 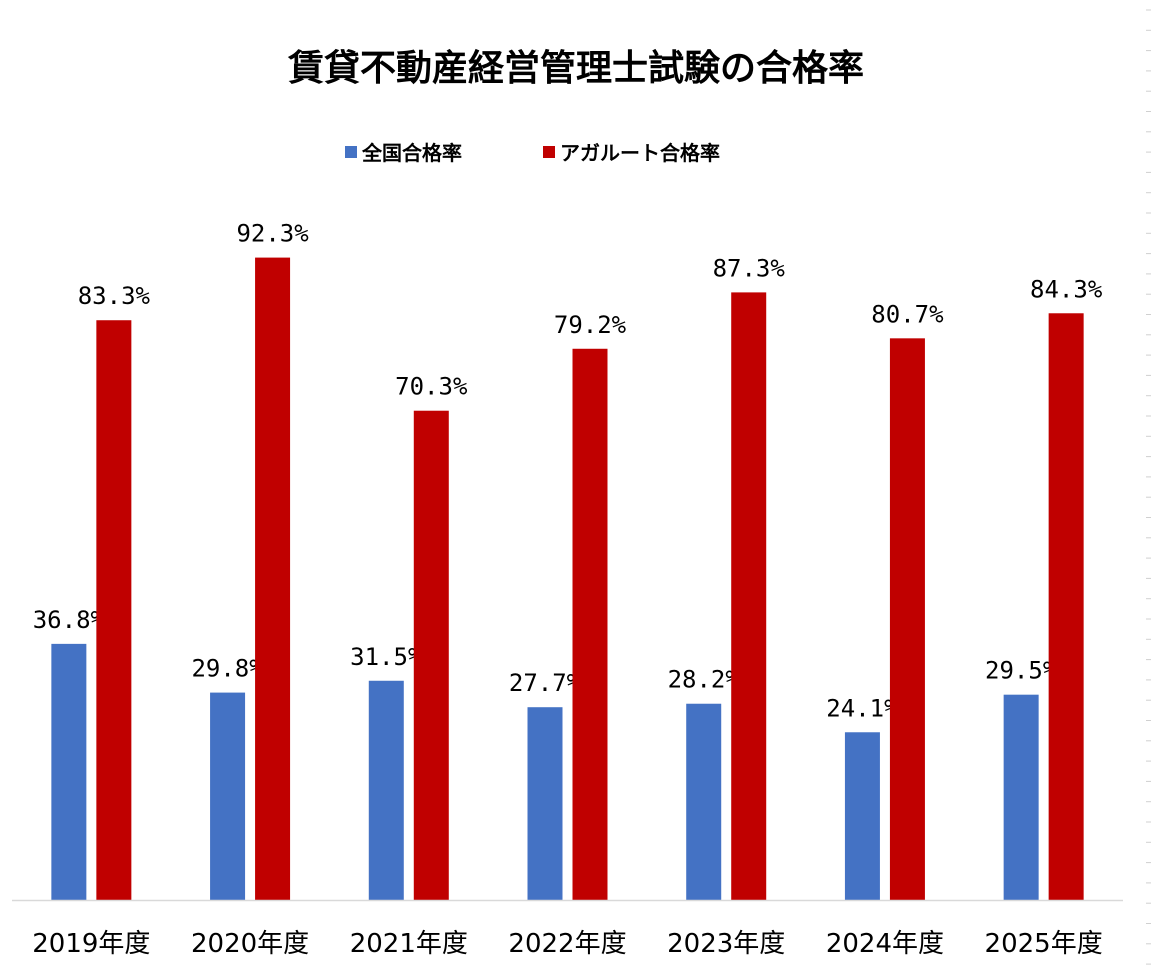 What do you see at coordinates (1021, 671) in the screenshot?
I see `data-label: 29.5%` at bounding box center [1021, 671].